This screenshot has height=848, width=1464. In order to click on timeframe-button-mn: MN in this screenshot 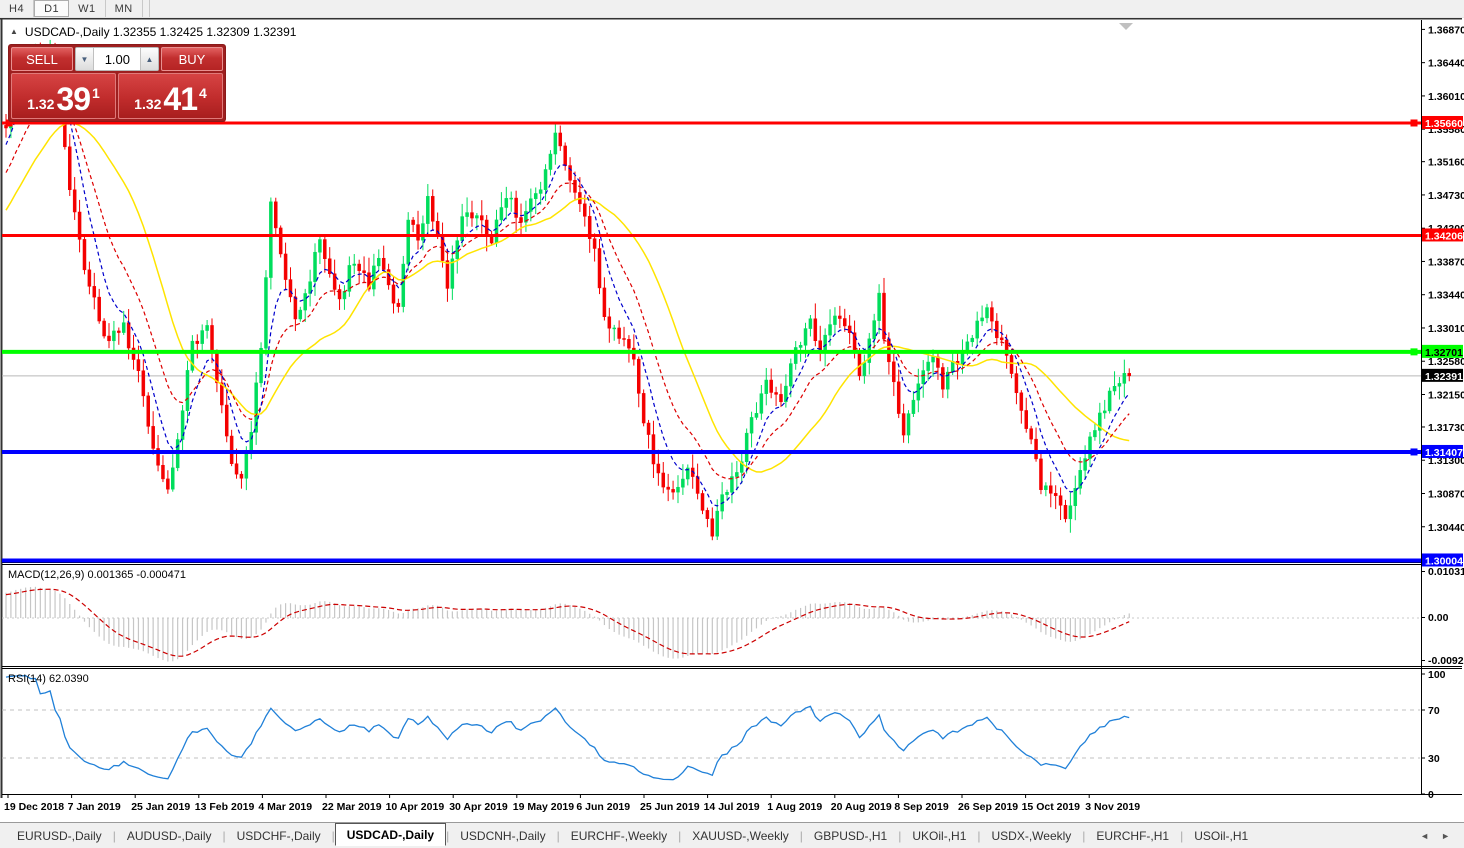, I will do `click(124, 8)`.